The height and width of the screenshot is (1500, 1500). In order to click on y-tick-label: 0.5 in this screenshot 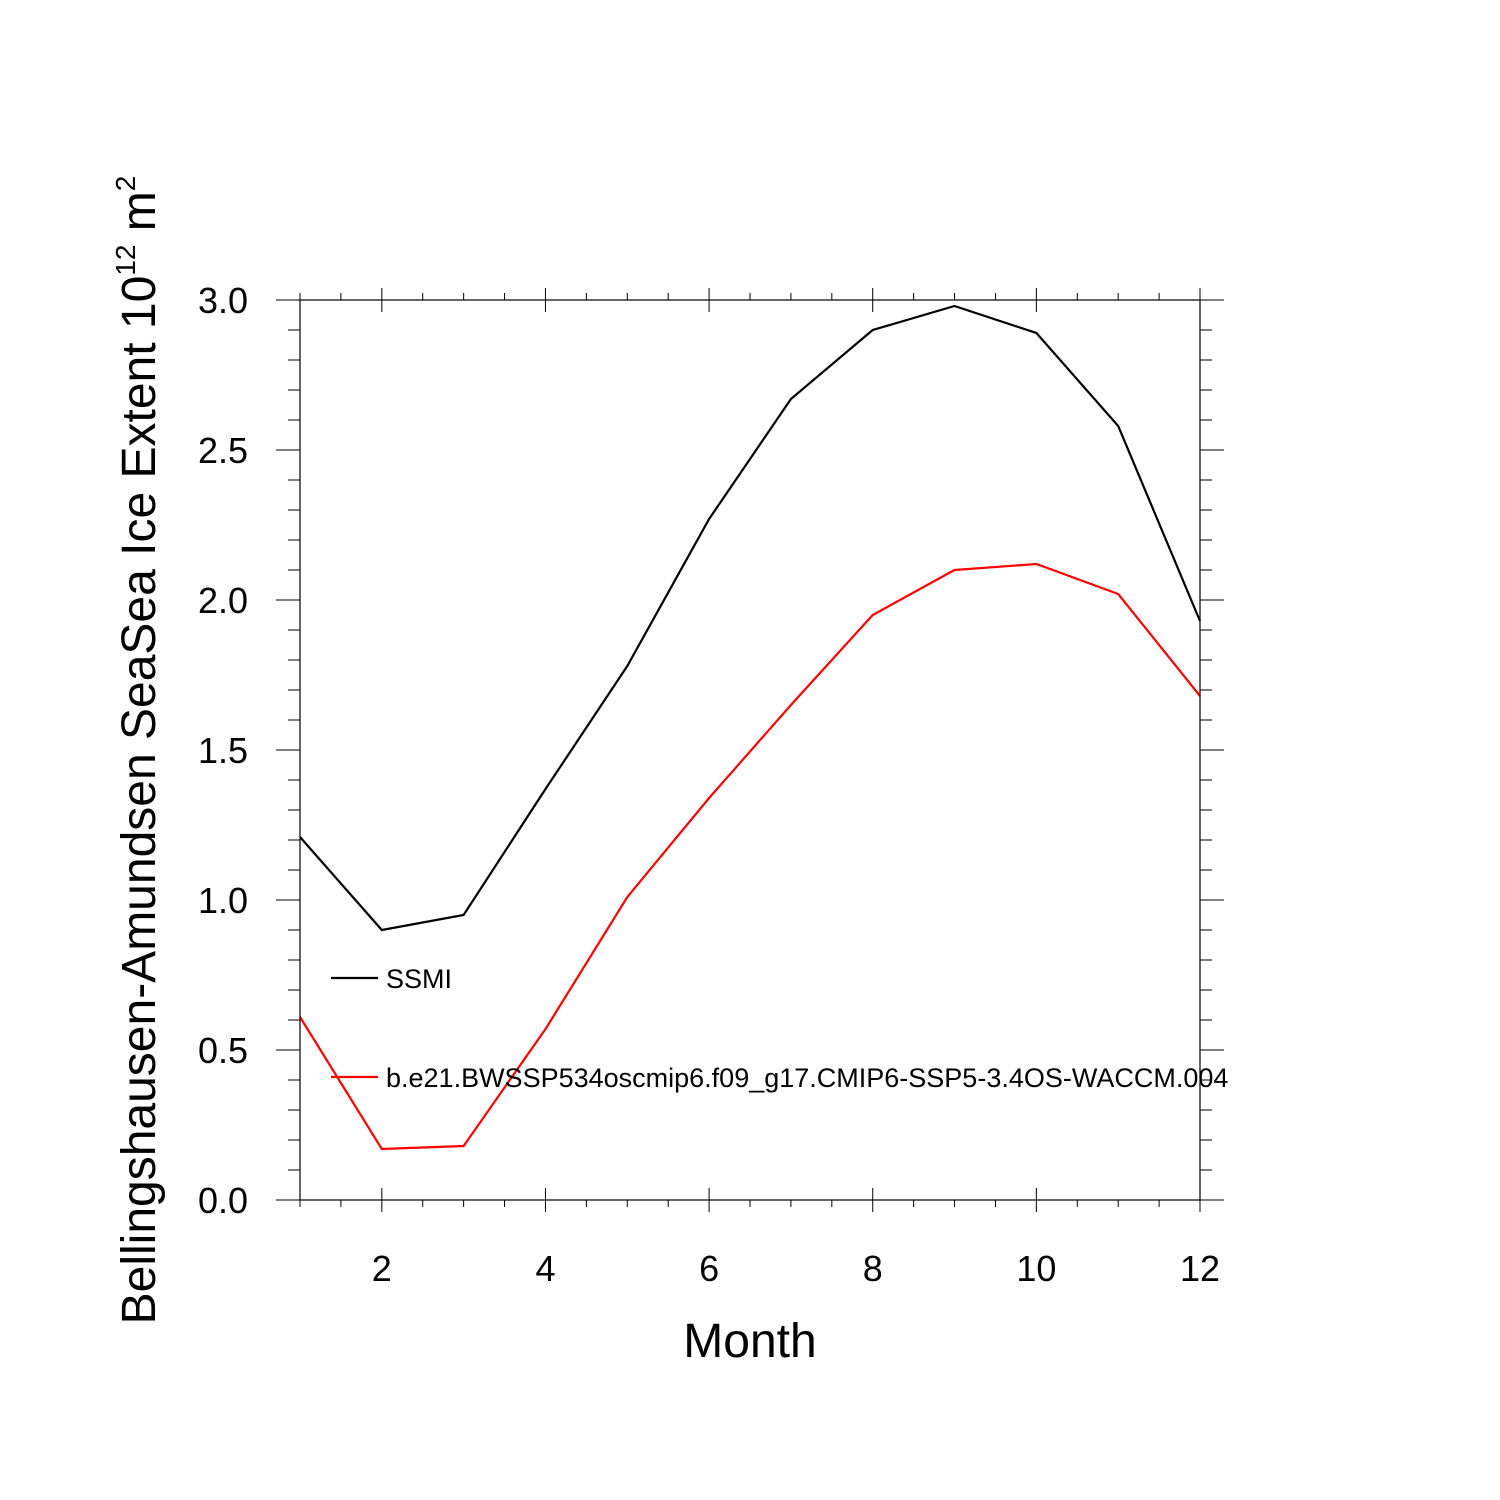, I will do `click(223, 1050)`.